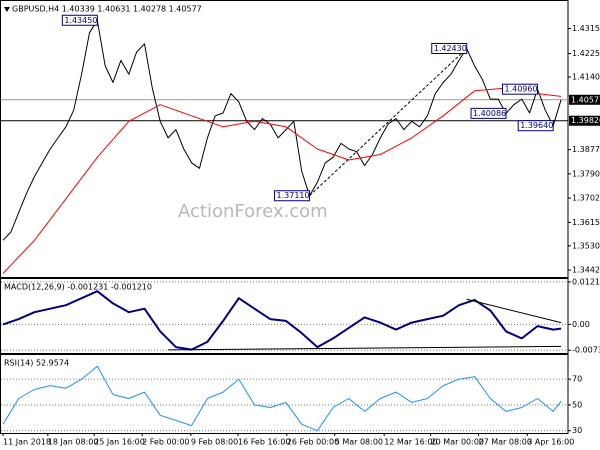 This screenshot has width=600, height=450. I want to click on level-label: 1.39820, so click(585, 120).